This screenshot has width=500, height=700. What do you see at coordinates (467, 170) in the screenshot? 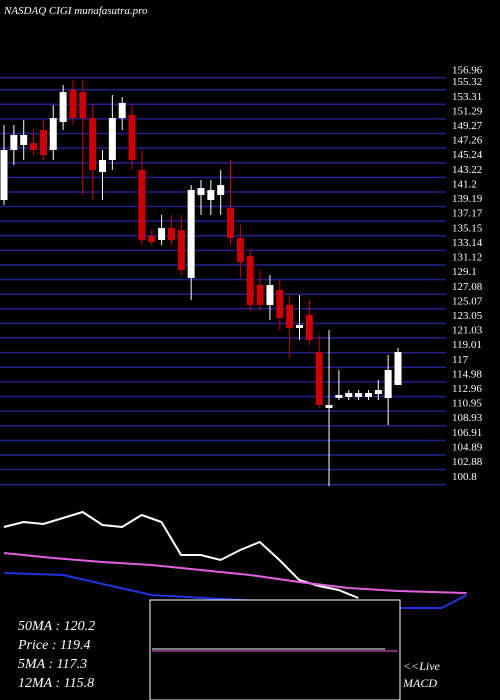
I see `y-tick-label: 143.22` at bounding box center [467, 170].